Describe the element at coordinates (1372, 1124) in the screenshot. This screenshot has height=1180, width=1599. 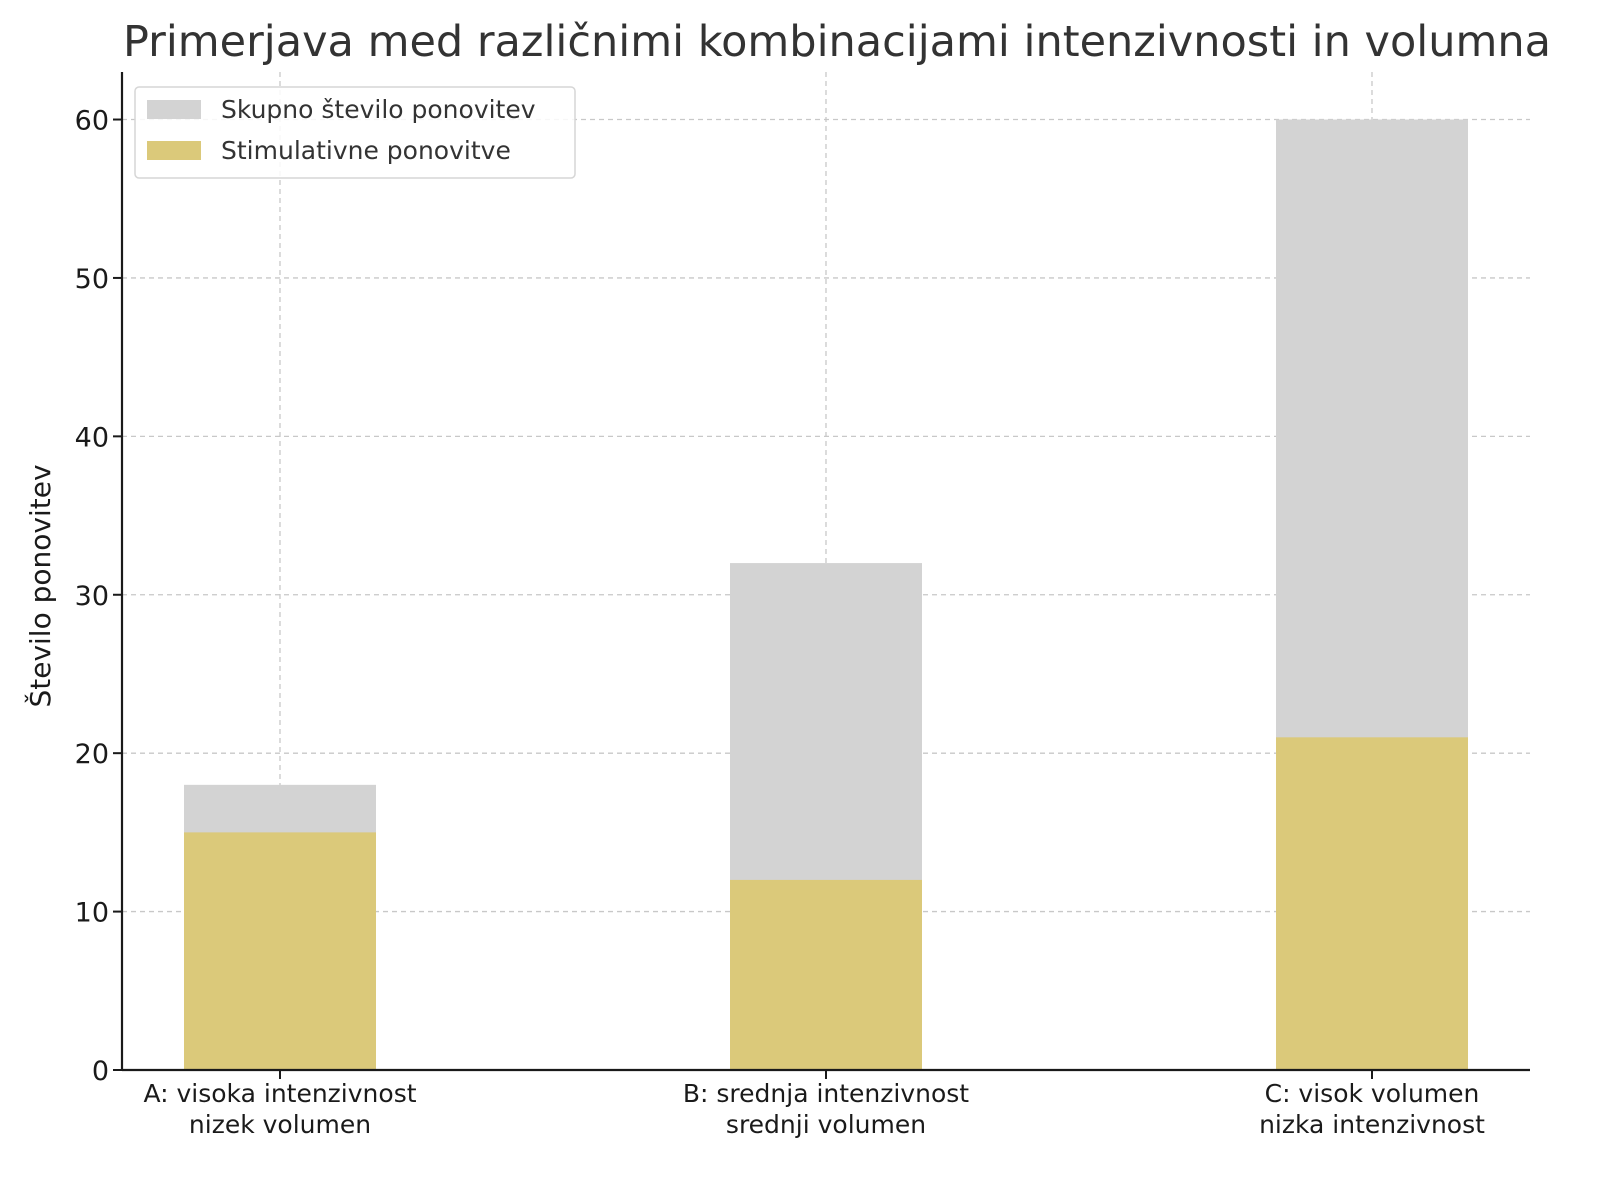
I see `x-tick-label: nizka intenzivnost` at that location.